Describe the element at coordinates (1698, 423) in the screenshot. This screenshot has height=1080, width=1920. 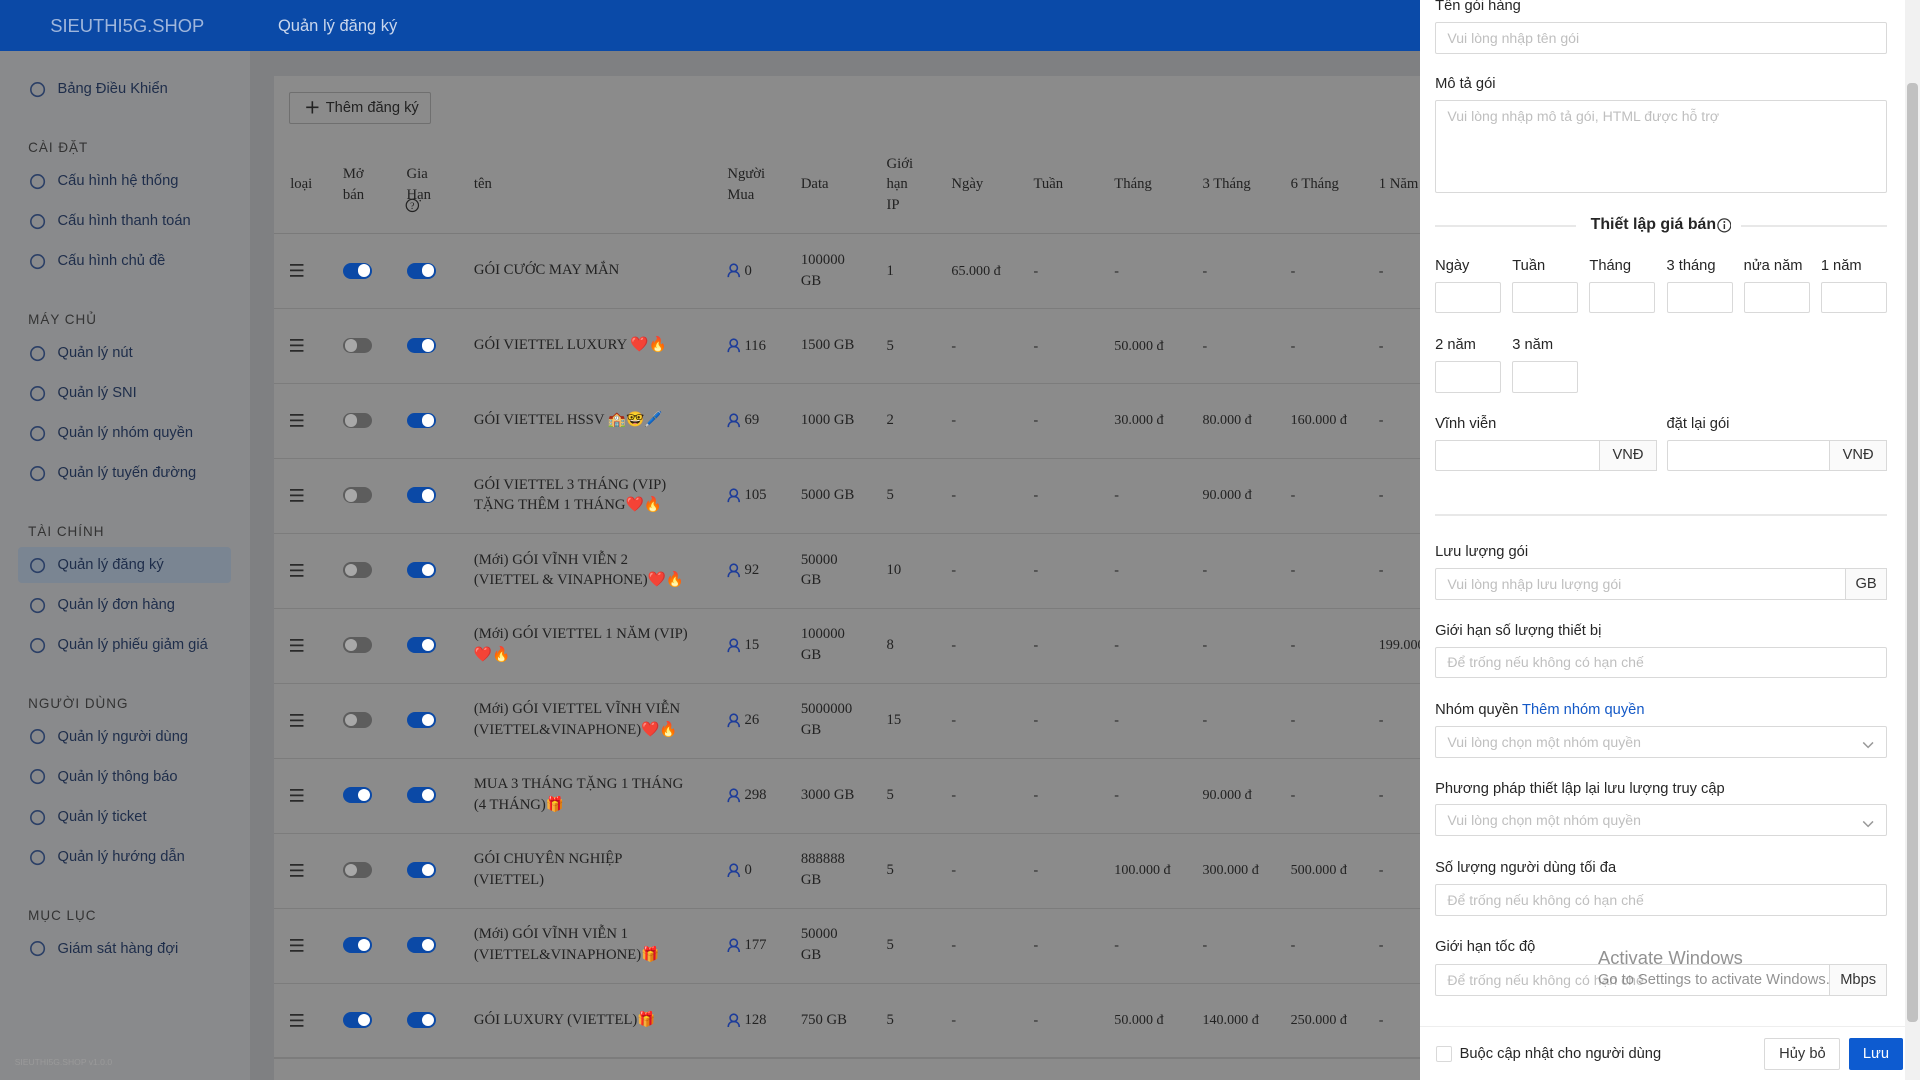
I see `field-label: đặt lại gói` at that location.